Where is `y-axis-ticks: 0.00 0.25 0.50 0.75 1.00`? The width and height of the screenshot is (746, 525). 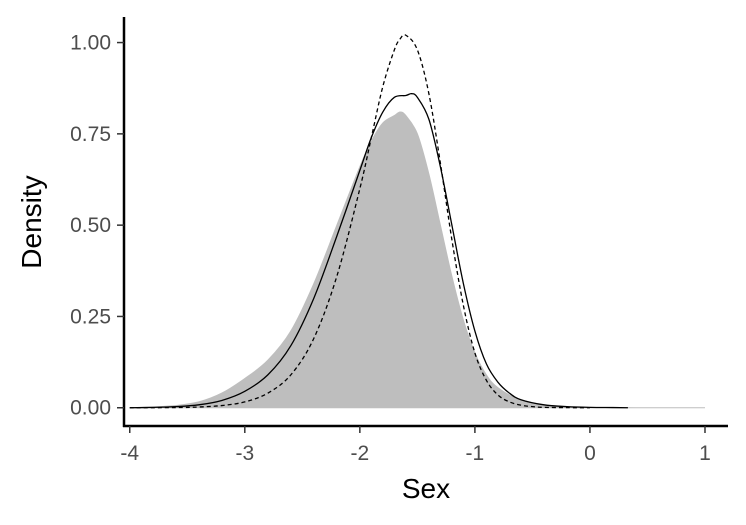
y-axis-ticks: 0.00 0.25 0.50 0.75 1.00 is located at coordinates (97, 226).